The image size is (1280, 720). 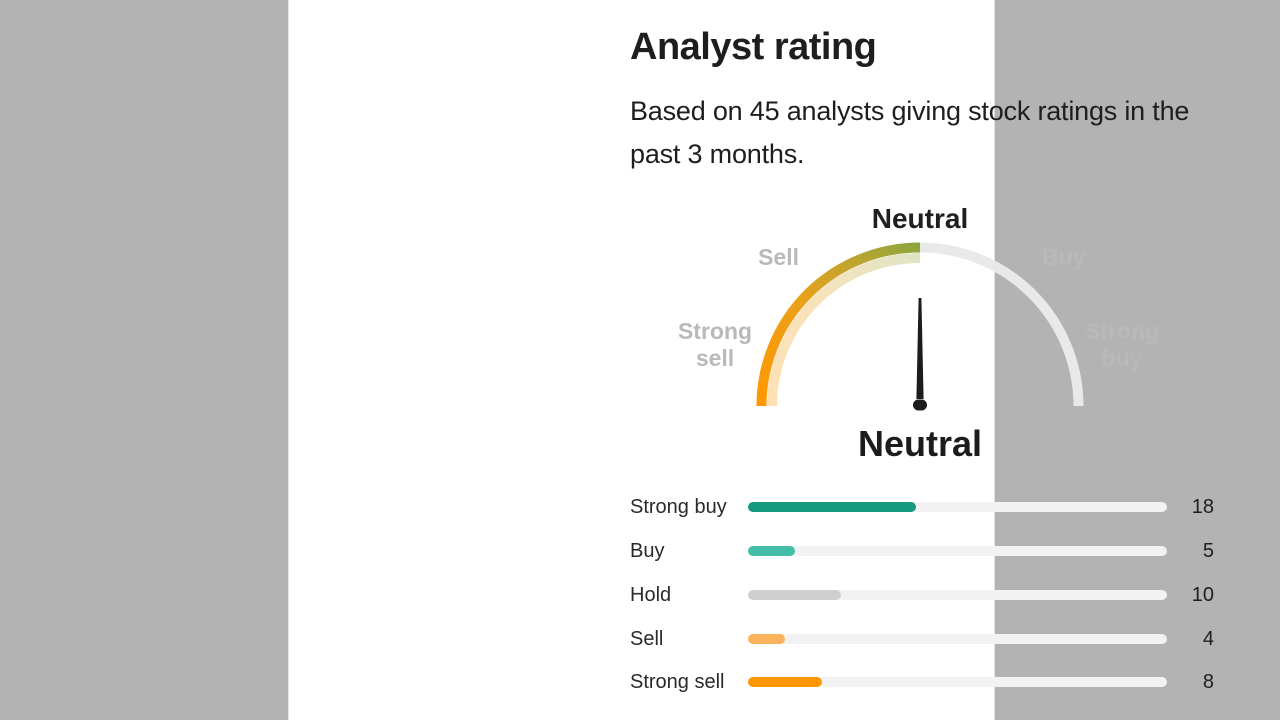 I want to click on gauge-value-arc, so click(x=838, y=324).